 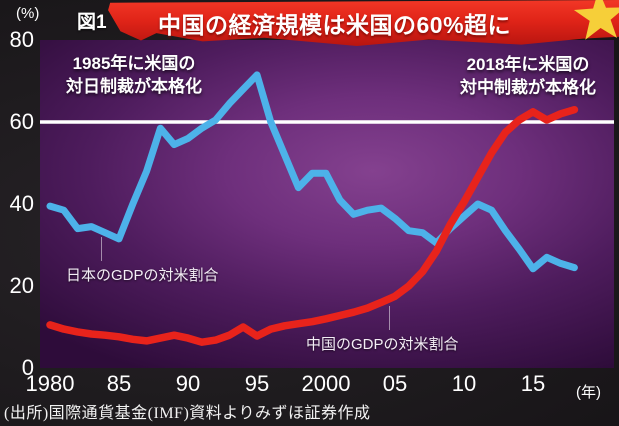 What do you see at coordinates (335, 25) in the screenshot?
I see `chart-title: 中国の経済規模は米国の60%超に` at bounding box center [335, 25].